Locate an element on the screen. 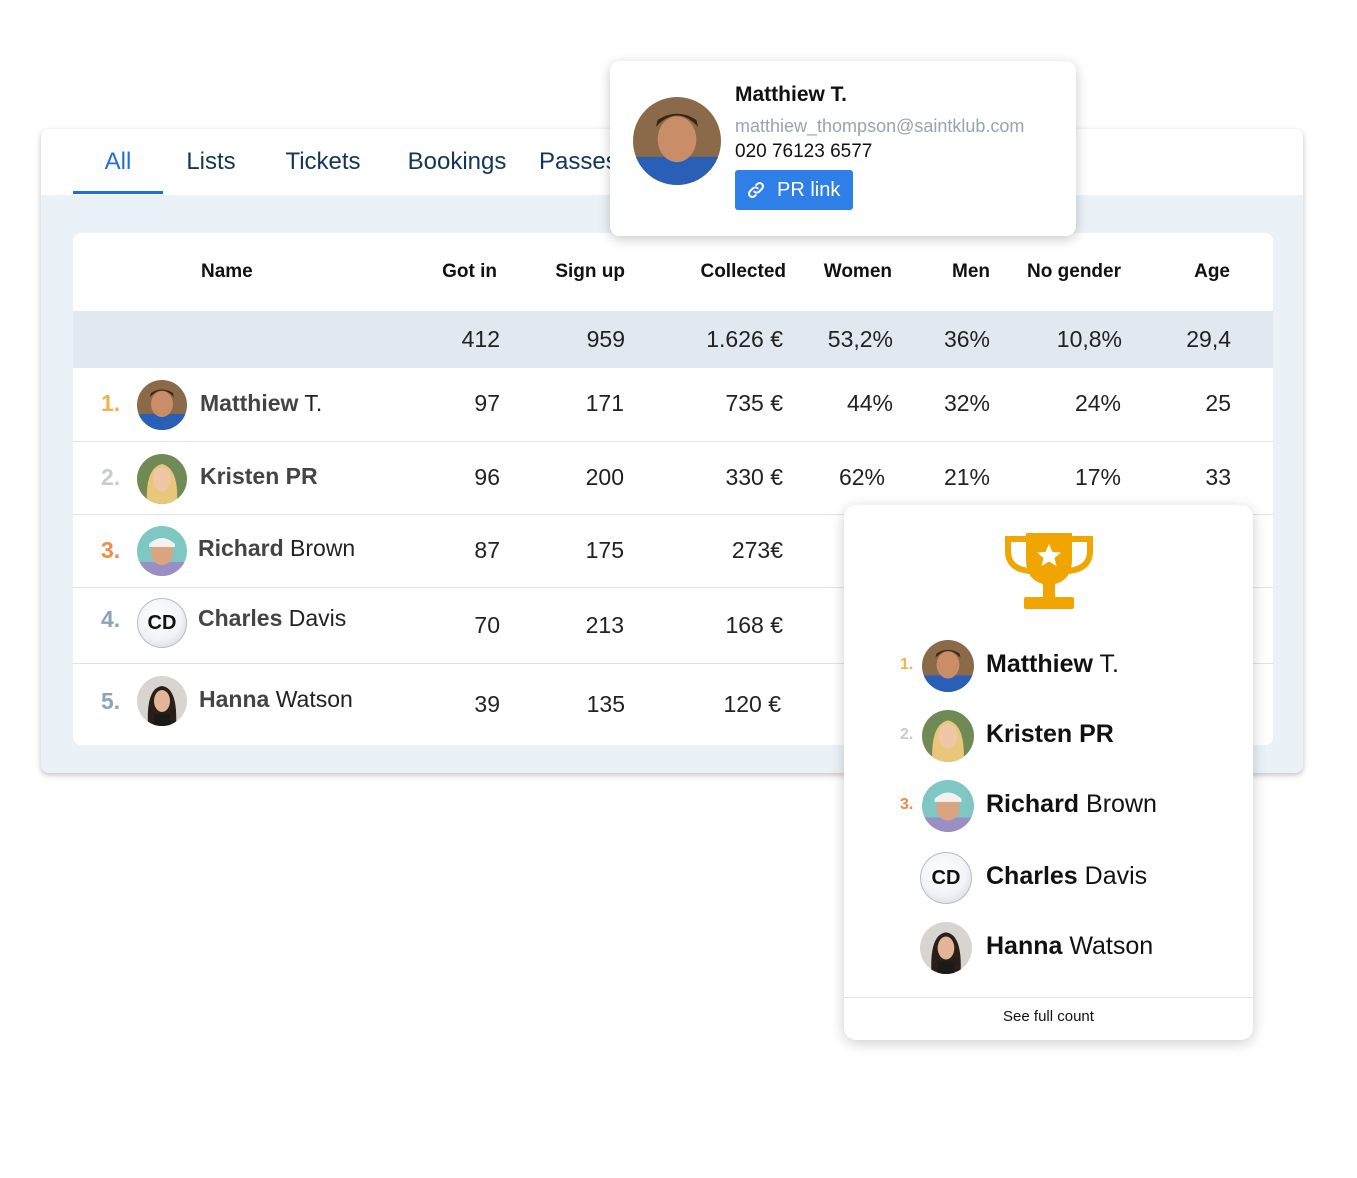  pr-link-label: PR link is located at coordinates (809, 190).